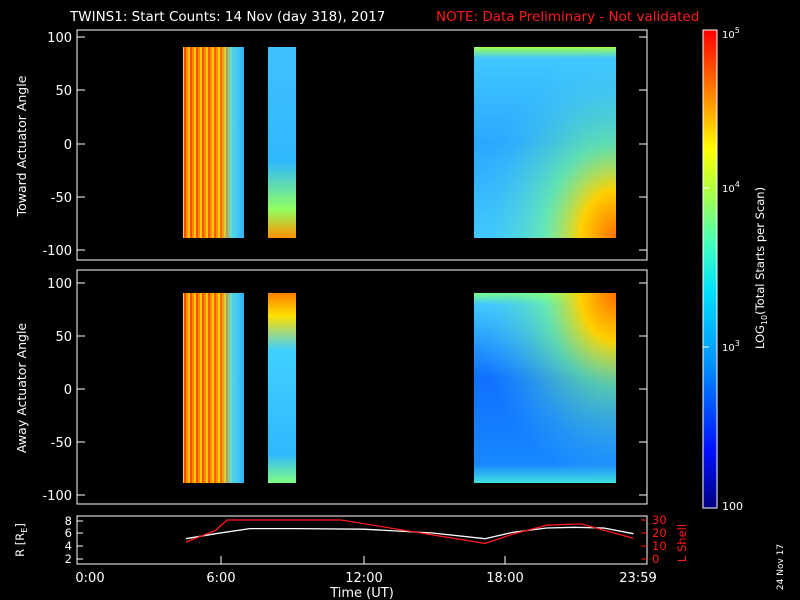  What do you see at coordinates (504, 578) in the screenshot?
I see `time-tick-label: 18:00` at bounding box center [504, 578].